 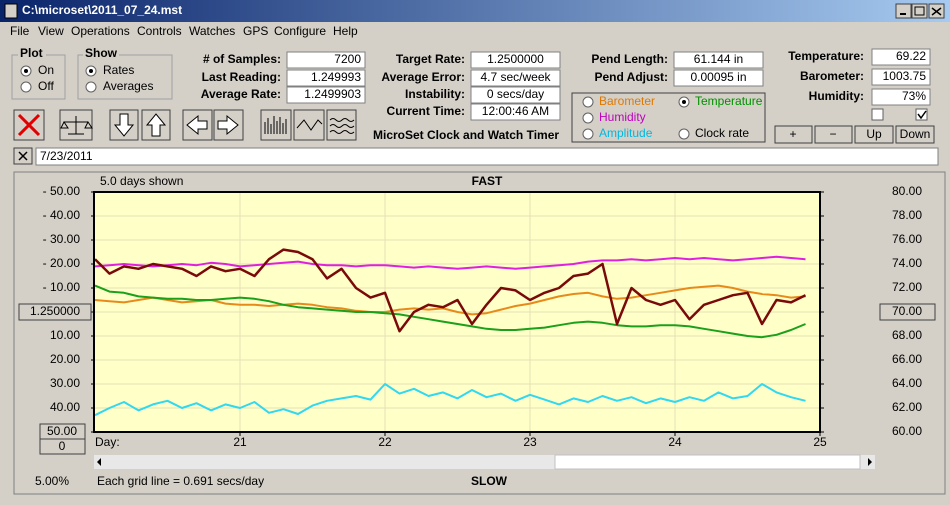 What do you see at coordinates (907, 263) in the screenshot?
I see `y2-tick-label: 74.00` at bounding box center [907, 263].